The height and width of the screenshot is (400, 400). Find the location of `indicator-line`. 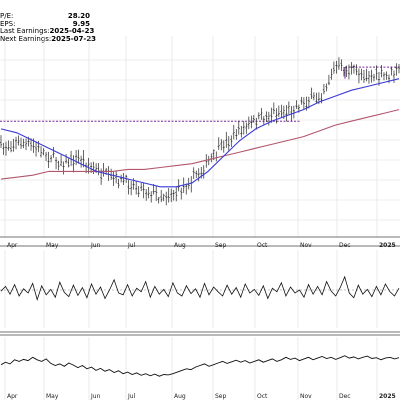

indicator-line is located at coordinates (200, 366).